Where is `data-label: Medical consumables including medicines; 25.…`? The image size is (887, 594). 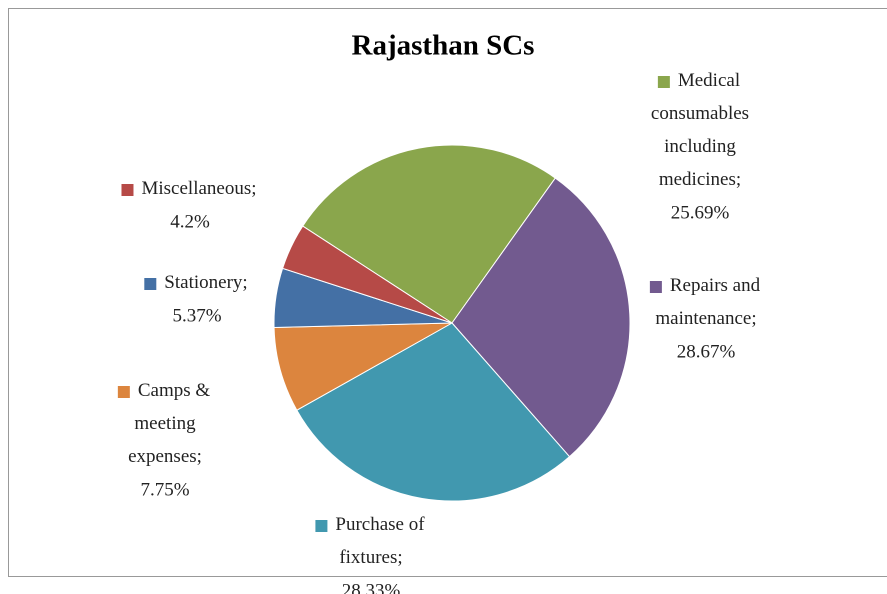 data-label: Medical consumables including medicines; 25.… is located at coordinates (700, 146).